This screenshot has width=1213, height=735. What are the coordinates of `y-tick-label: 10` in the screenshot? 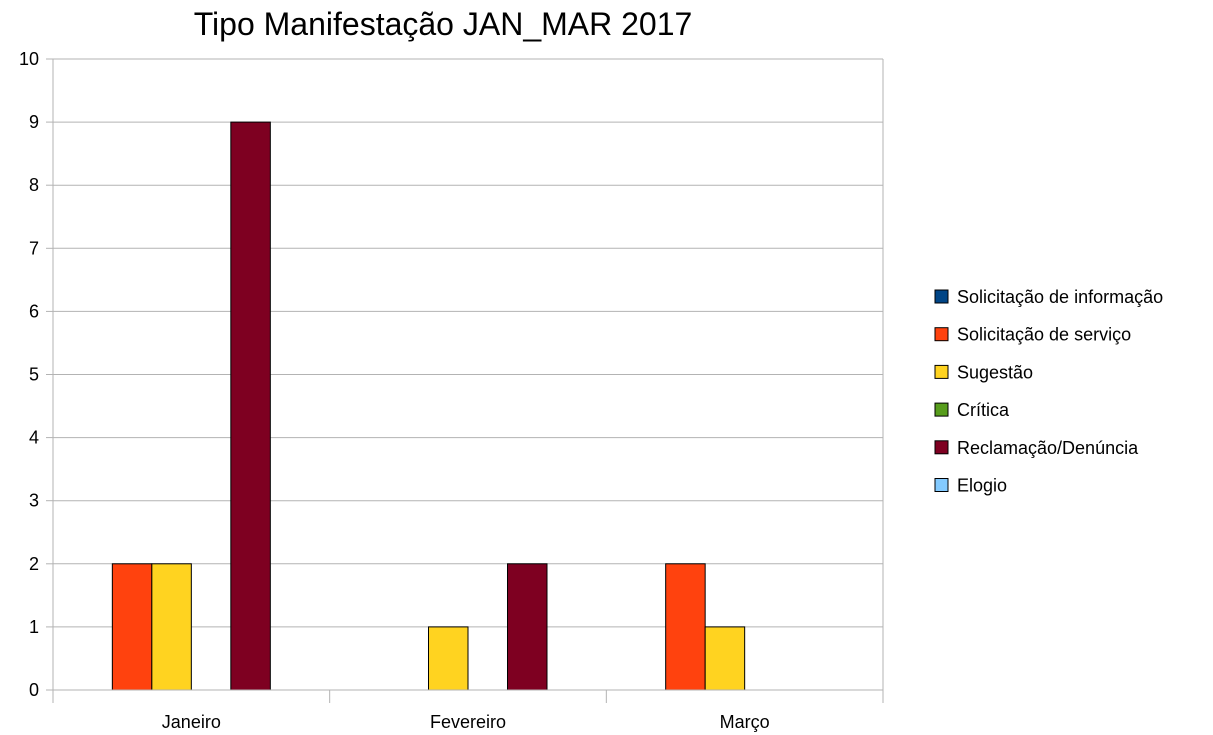 It's located at (29, 59).